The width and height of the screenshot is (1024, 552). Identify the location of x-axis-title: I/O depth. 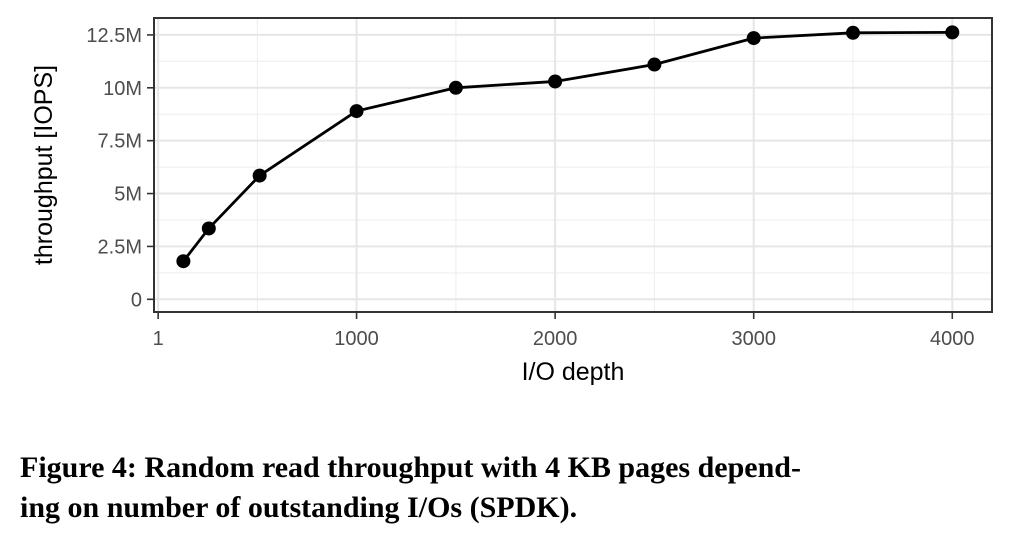
(573, 372).